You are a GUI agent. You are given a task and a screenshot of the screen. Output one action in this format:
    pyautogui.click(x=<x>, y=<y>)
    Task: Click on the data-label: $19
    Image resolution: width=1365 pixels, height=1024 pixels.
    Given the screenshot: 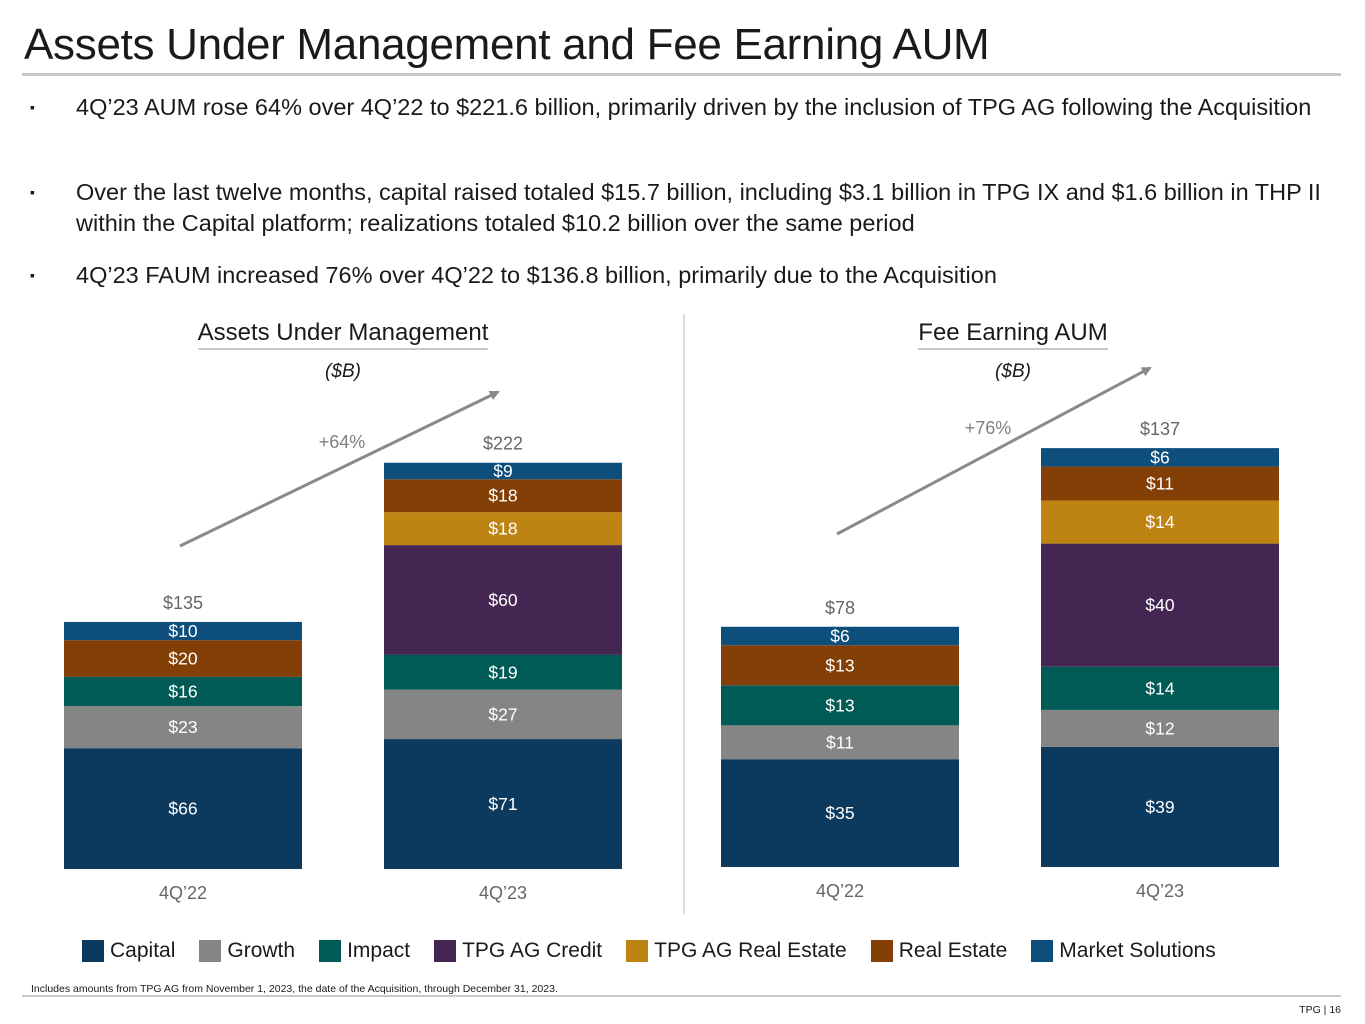 What is the action you would take?
    pyautogui.click(x=502, y=672)
    